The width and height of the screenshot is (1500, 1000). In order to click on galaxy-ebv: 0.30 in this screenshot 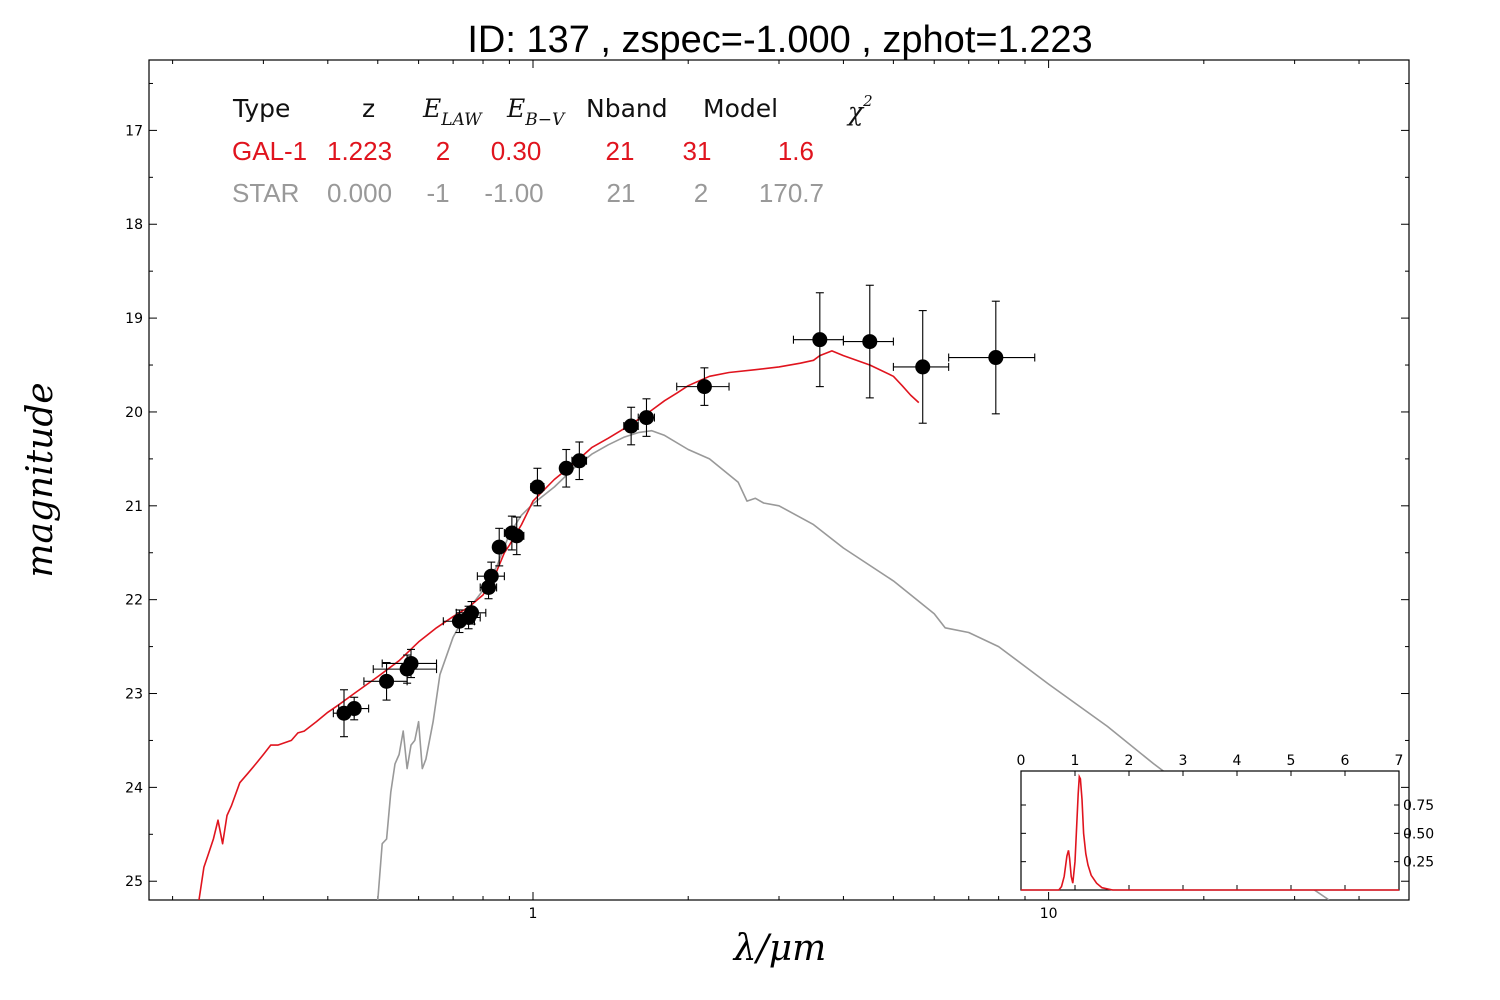, I will do `click(516, 151)`.